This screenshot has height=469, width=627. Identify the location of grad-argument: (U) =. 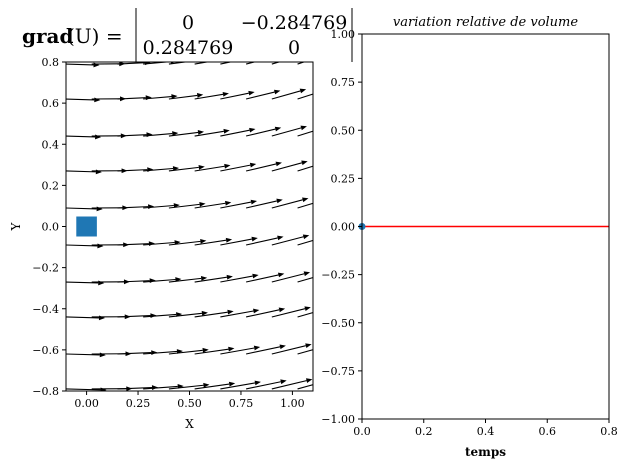
(95, 36).